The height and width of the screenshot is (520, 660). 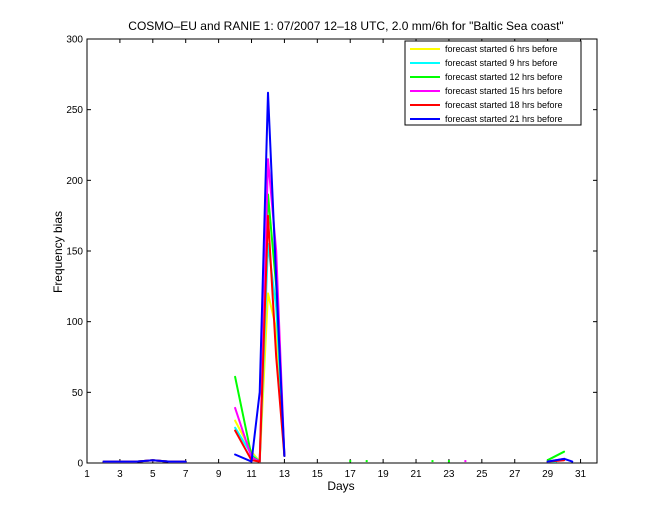 I want to click on y-tick-label: 200, so click(x=74, y=181).